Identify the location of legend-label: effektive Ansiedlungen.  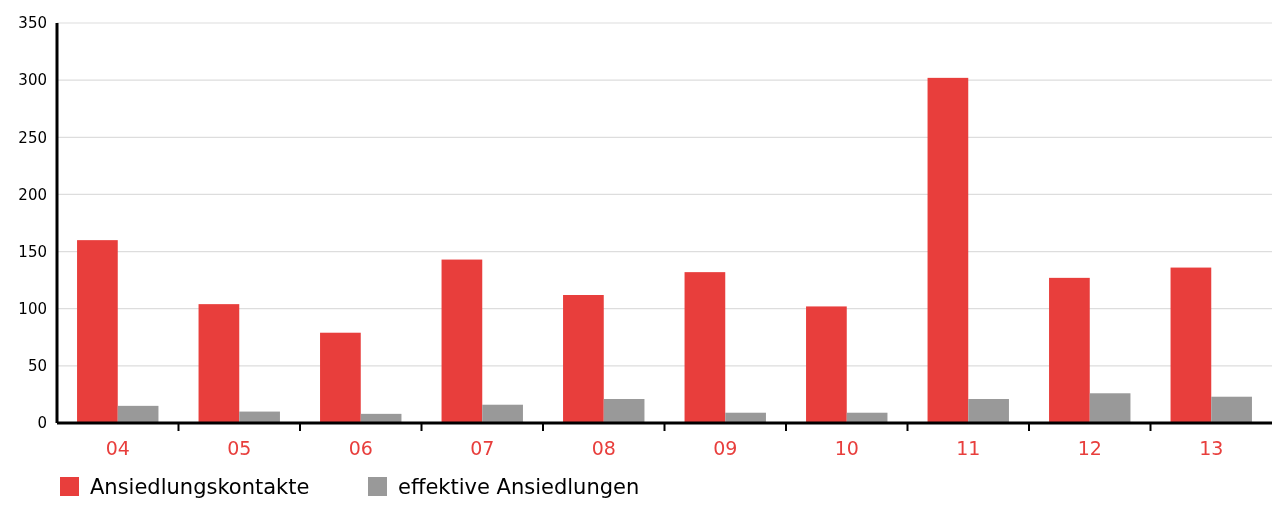
(519, 487).